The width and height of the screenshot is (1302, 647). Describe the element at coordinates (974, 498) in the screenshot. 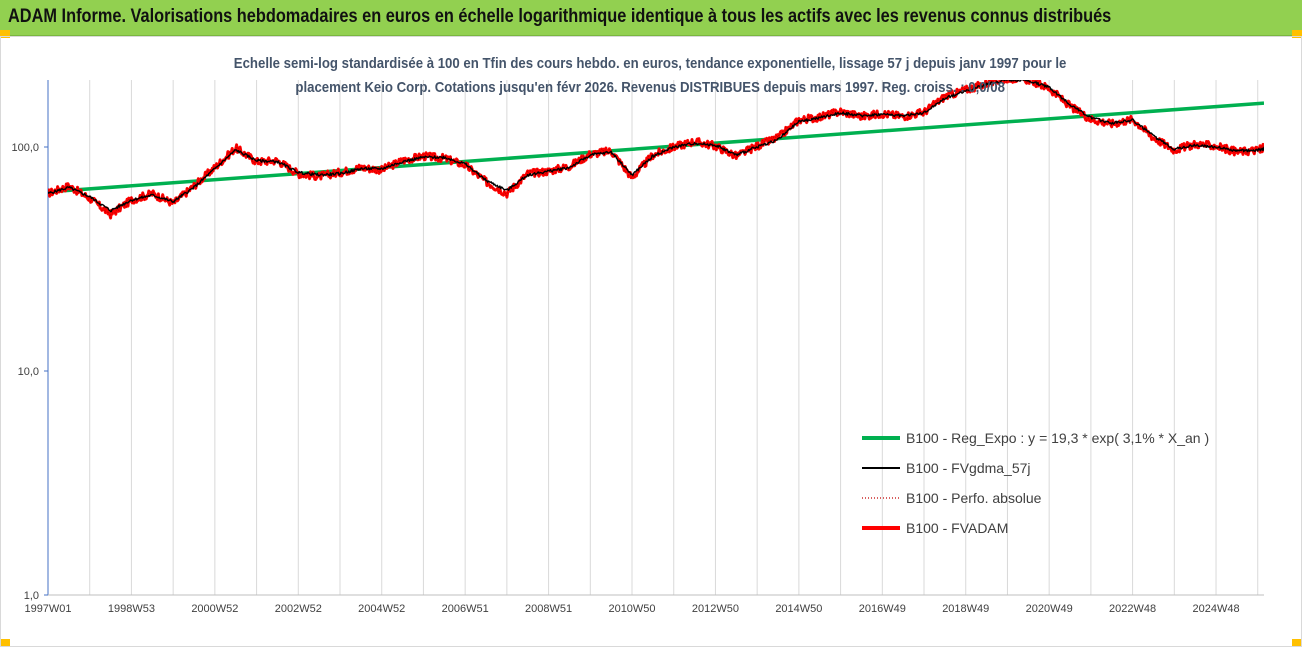

I see `legend-label: B100 - Perfo. absolue` at that location.